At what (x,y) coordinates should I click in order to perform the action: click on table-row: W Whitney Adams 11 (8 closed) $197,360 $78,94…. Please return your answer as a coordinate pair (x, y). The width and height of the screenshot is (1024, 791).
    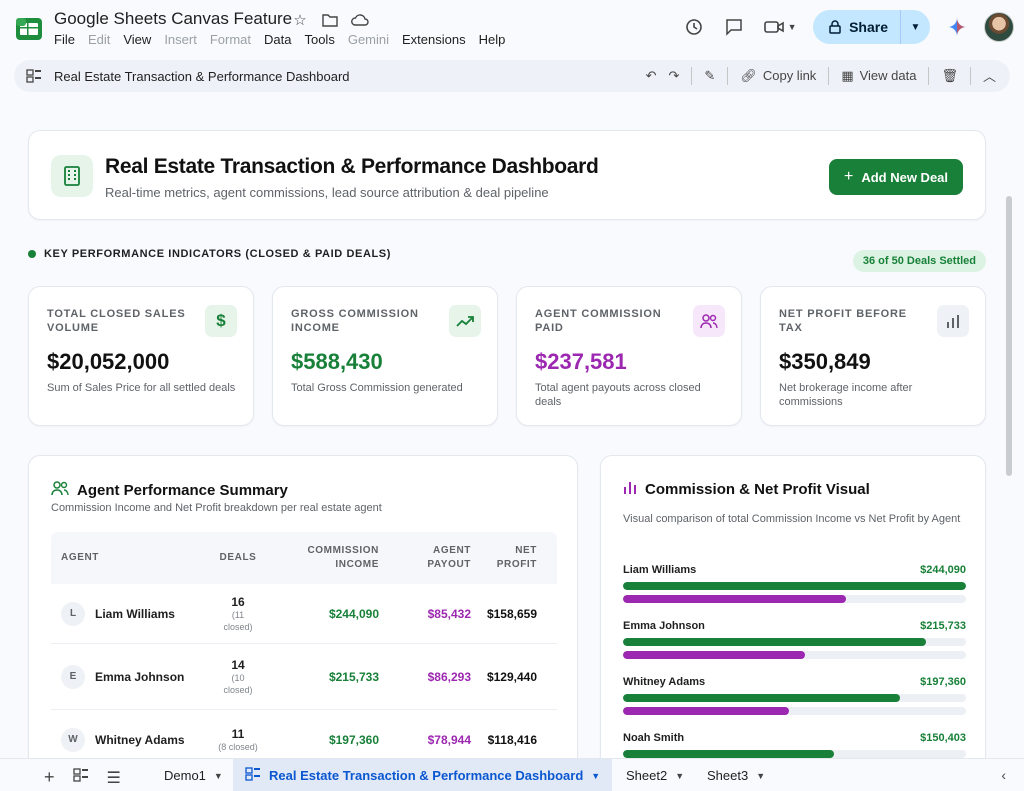
    Looking at the image, I should click on (304, 734).